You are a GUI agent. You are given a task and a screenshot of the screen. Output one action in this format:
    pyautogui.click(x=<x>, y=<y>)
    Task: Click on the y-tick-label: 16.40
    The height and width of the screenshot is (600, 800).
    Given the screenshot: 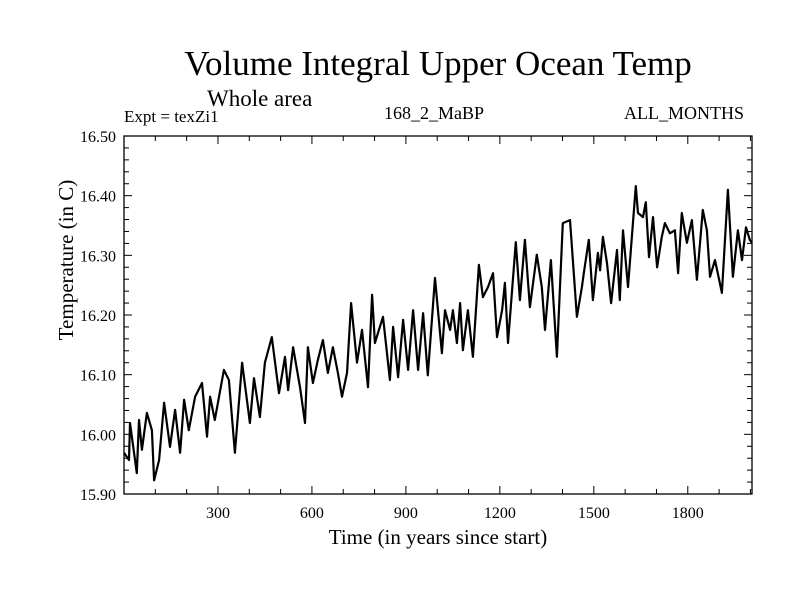 What is the action you would take?
    pyautogui.click(x=98, y=197)
    